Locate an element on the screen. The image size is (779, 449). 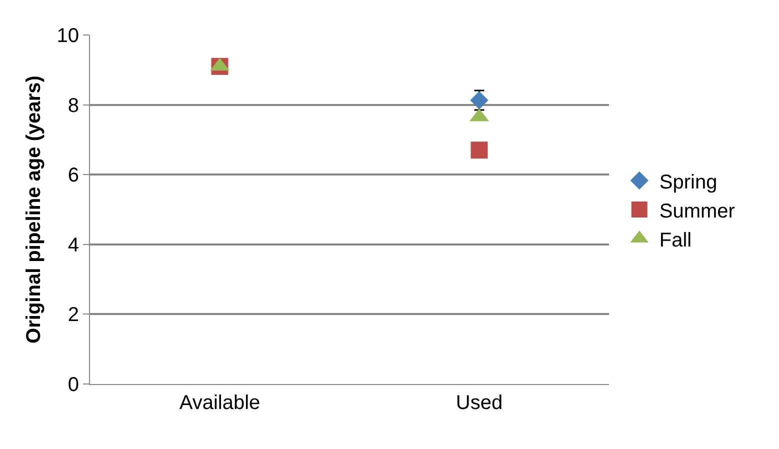
y-tick-label: 8 is located at coordinates (73, 105).